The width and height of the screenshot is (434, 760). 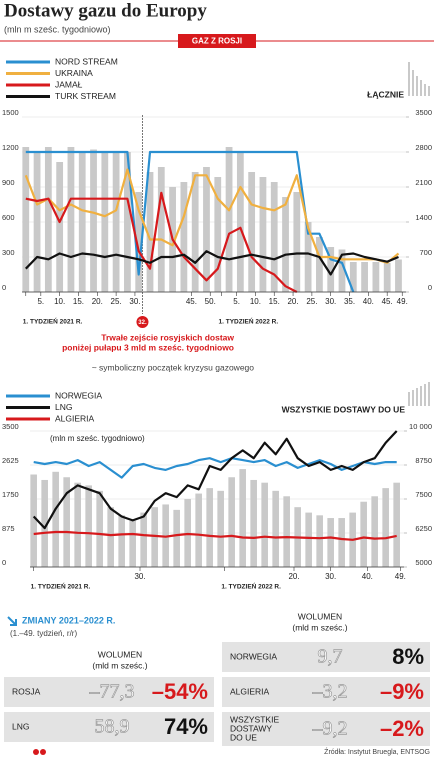 I want to click on y-tick-label: 1750, so click(x=10, y=494).